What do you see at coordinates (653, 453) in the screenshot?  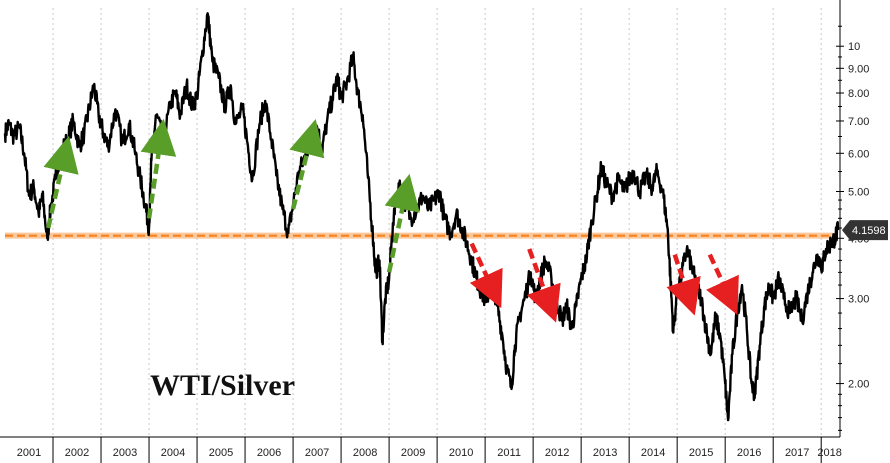 I see `x-tick-label: 2014` at bounding box center [653, 453].